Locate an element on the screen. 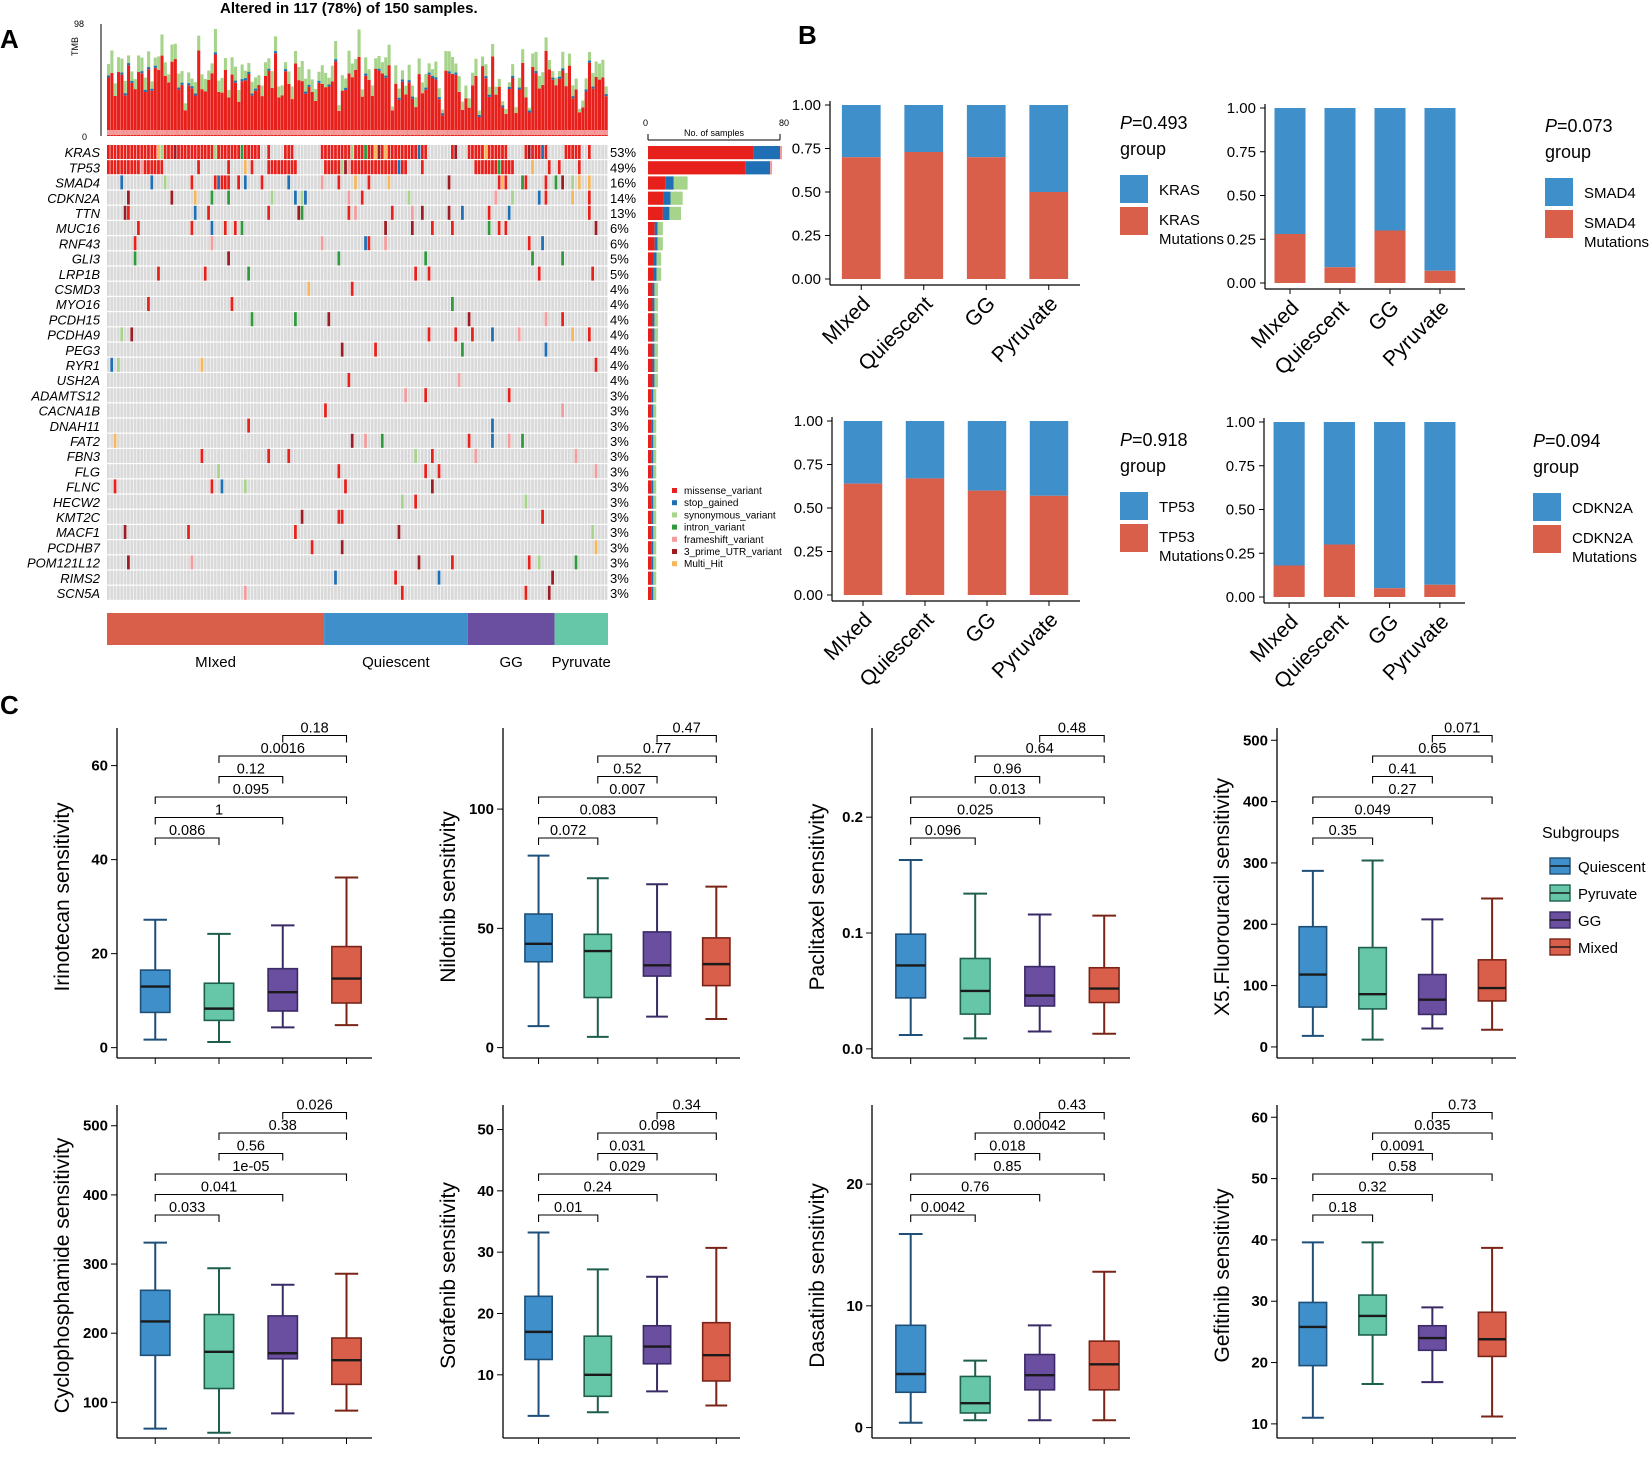  count-bar-stop is located at coordinates (652, 472).